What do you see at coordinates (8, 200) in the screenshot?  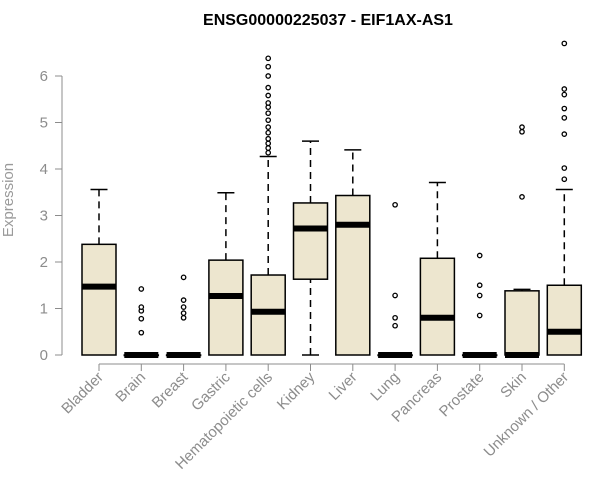 I see `y-axis-label: Expression` at bounding box center [8, 200].